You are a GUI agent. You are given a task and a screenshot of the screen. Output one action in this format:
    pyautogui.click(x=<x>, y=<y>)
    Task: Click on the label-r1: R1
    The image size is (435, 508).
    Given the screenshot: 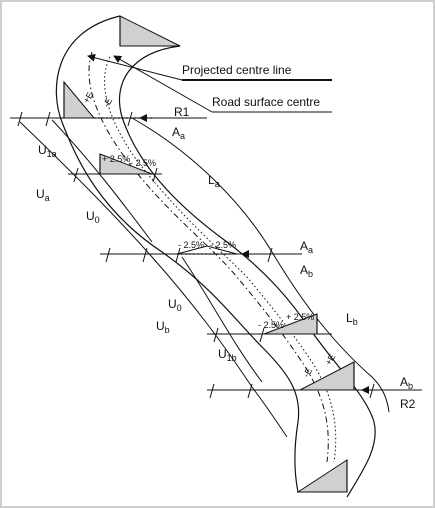 What is the action you would take?
    pyautogui.click(x=182, y=112)
    